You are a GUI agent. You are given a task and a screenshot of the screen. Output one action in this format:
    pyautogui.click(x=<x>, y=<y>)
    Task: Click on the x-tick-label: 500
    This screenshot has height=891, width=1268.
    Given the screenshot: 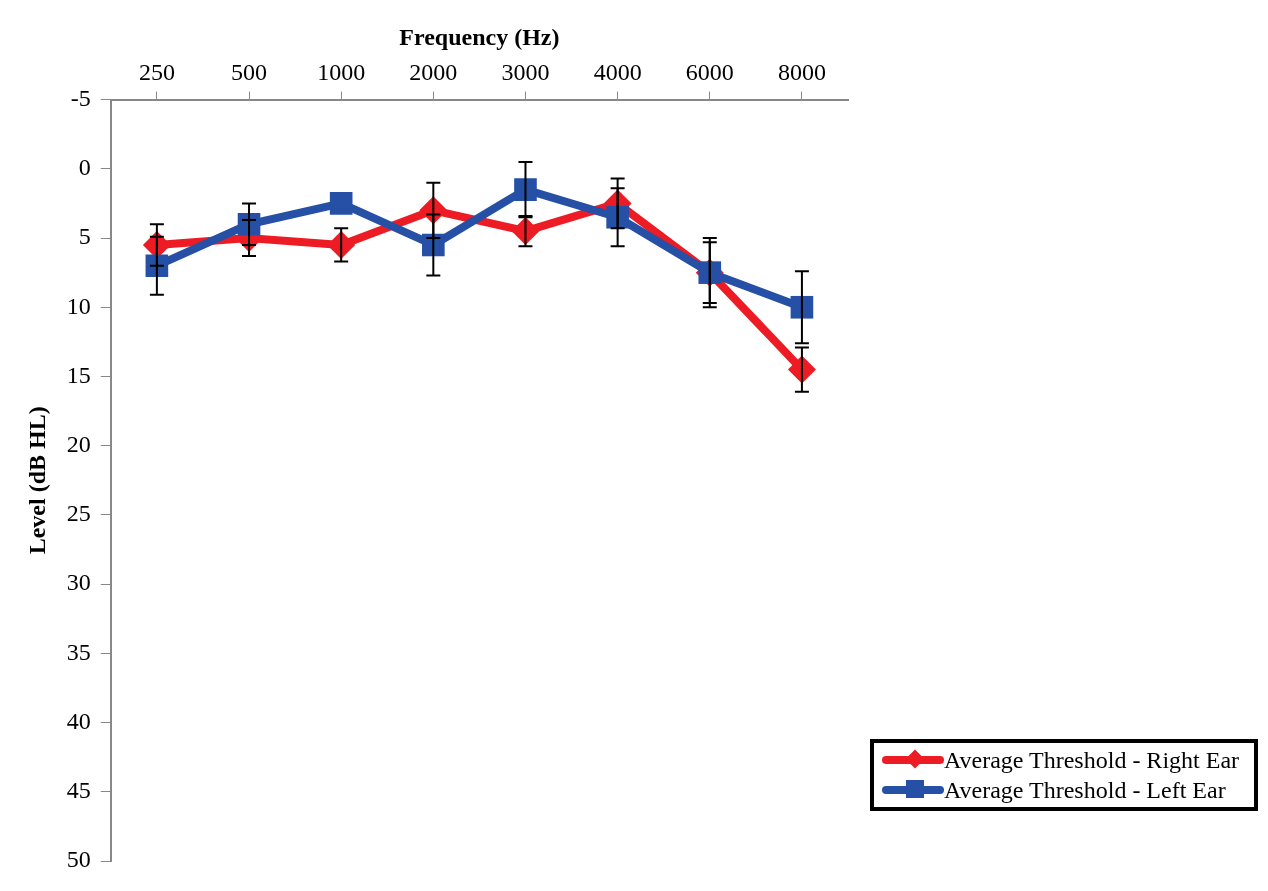 What is the action you would take?
    pyautogui.click(x=249, y=72)
    